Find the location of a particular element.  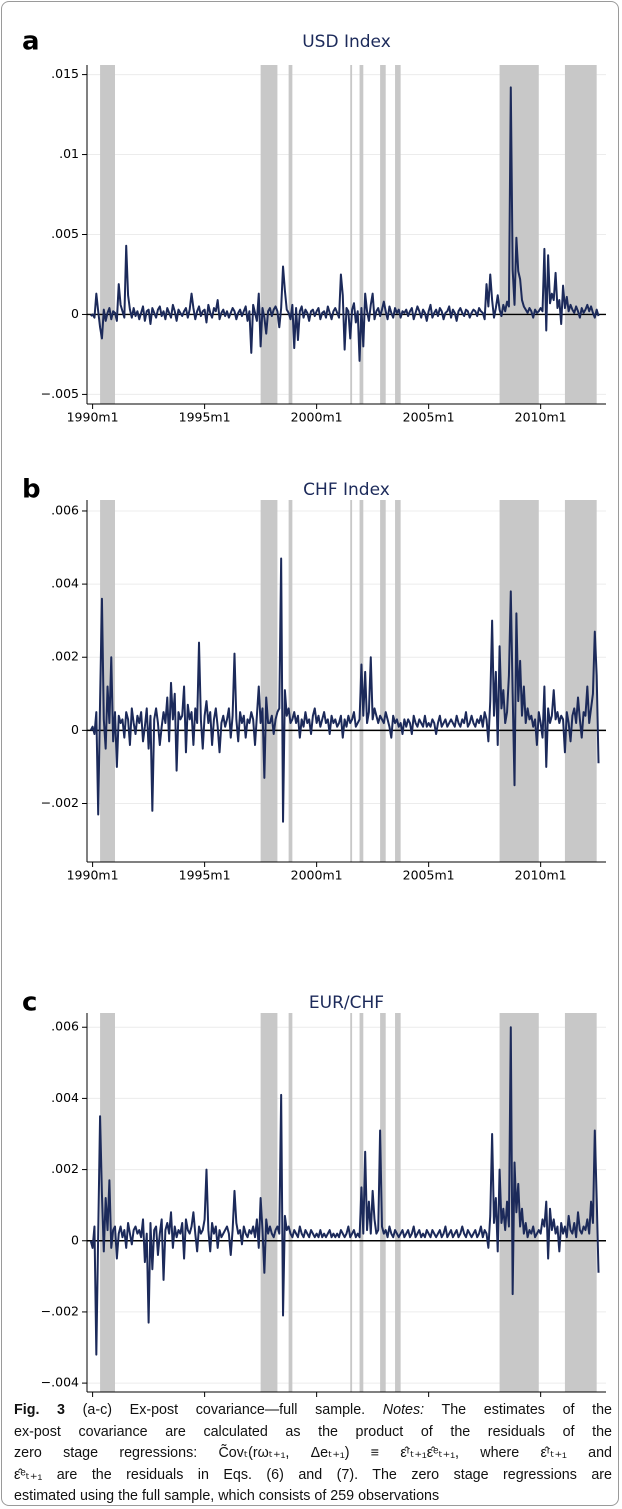

y-tick-label: −.005 is located at coordinates (60, 393).